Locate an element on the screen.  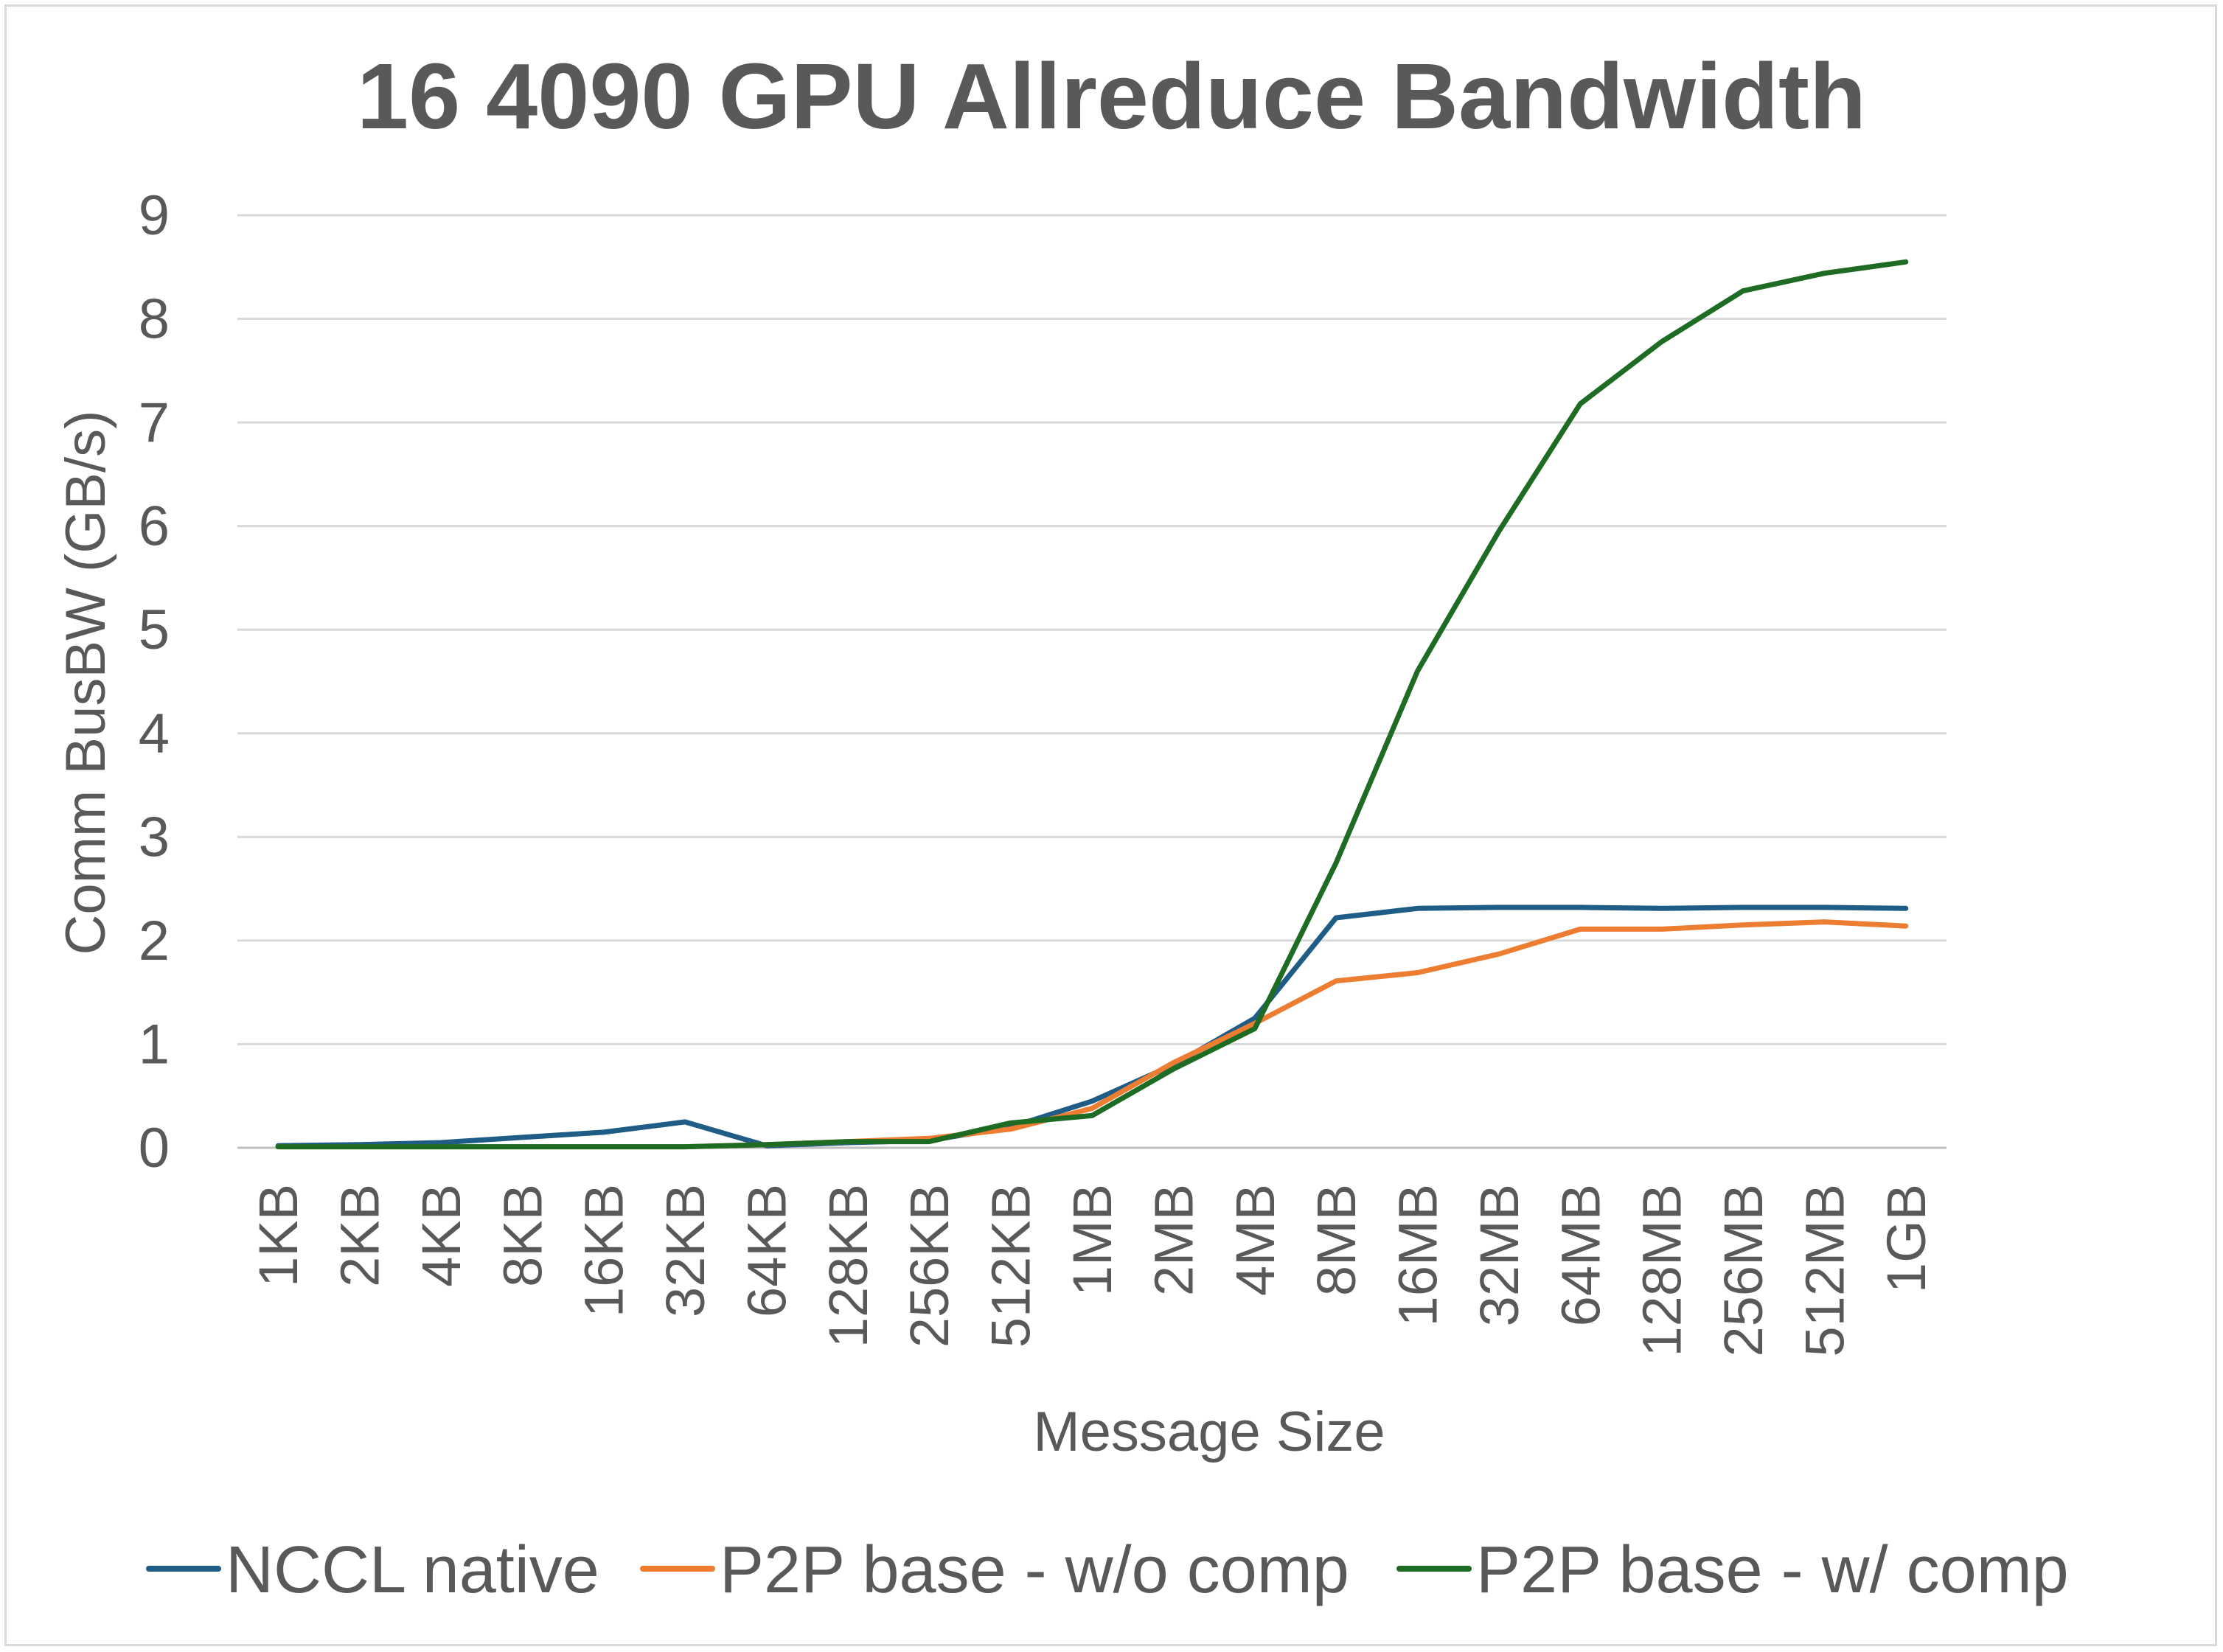
y-tick-label: 6 is located at coordinates (154, 526).